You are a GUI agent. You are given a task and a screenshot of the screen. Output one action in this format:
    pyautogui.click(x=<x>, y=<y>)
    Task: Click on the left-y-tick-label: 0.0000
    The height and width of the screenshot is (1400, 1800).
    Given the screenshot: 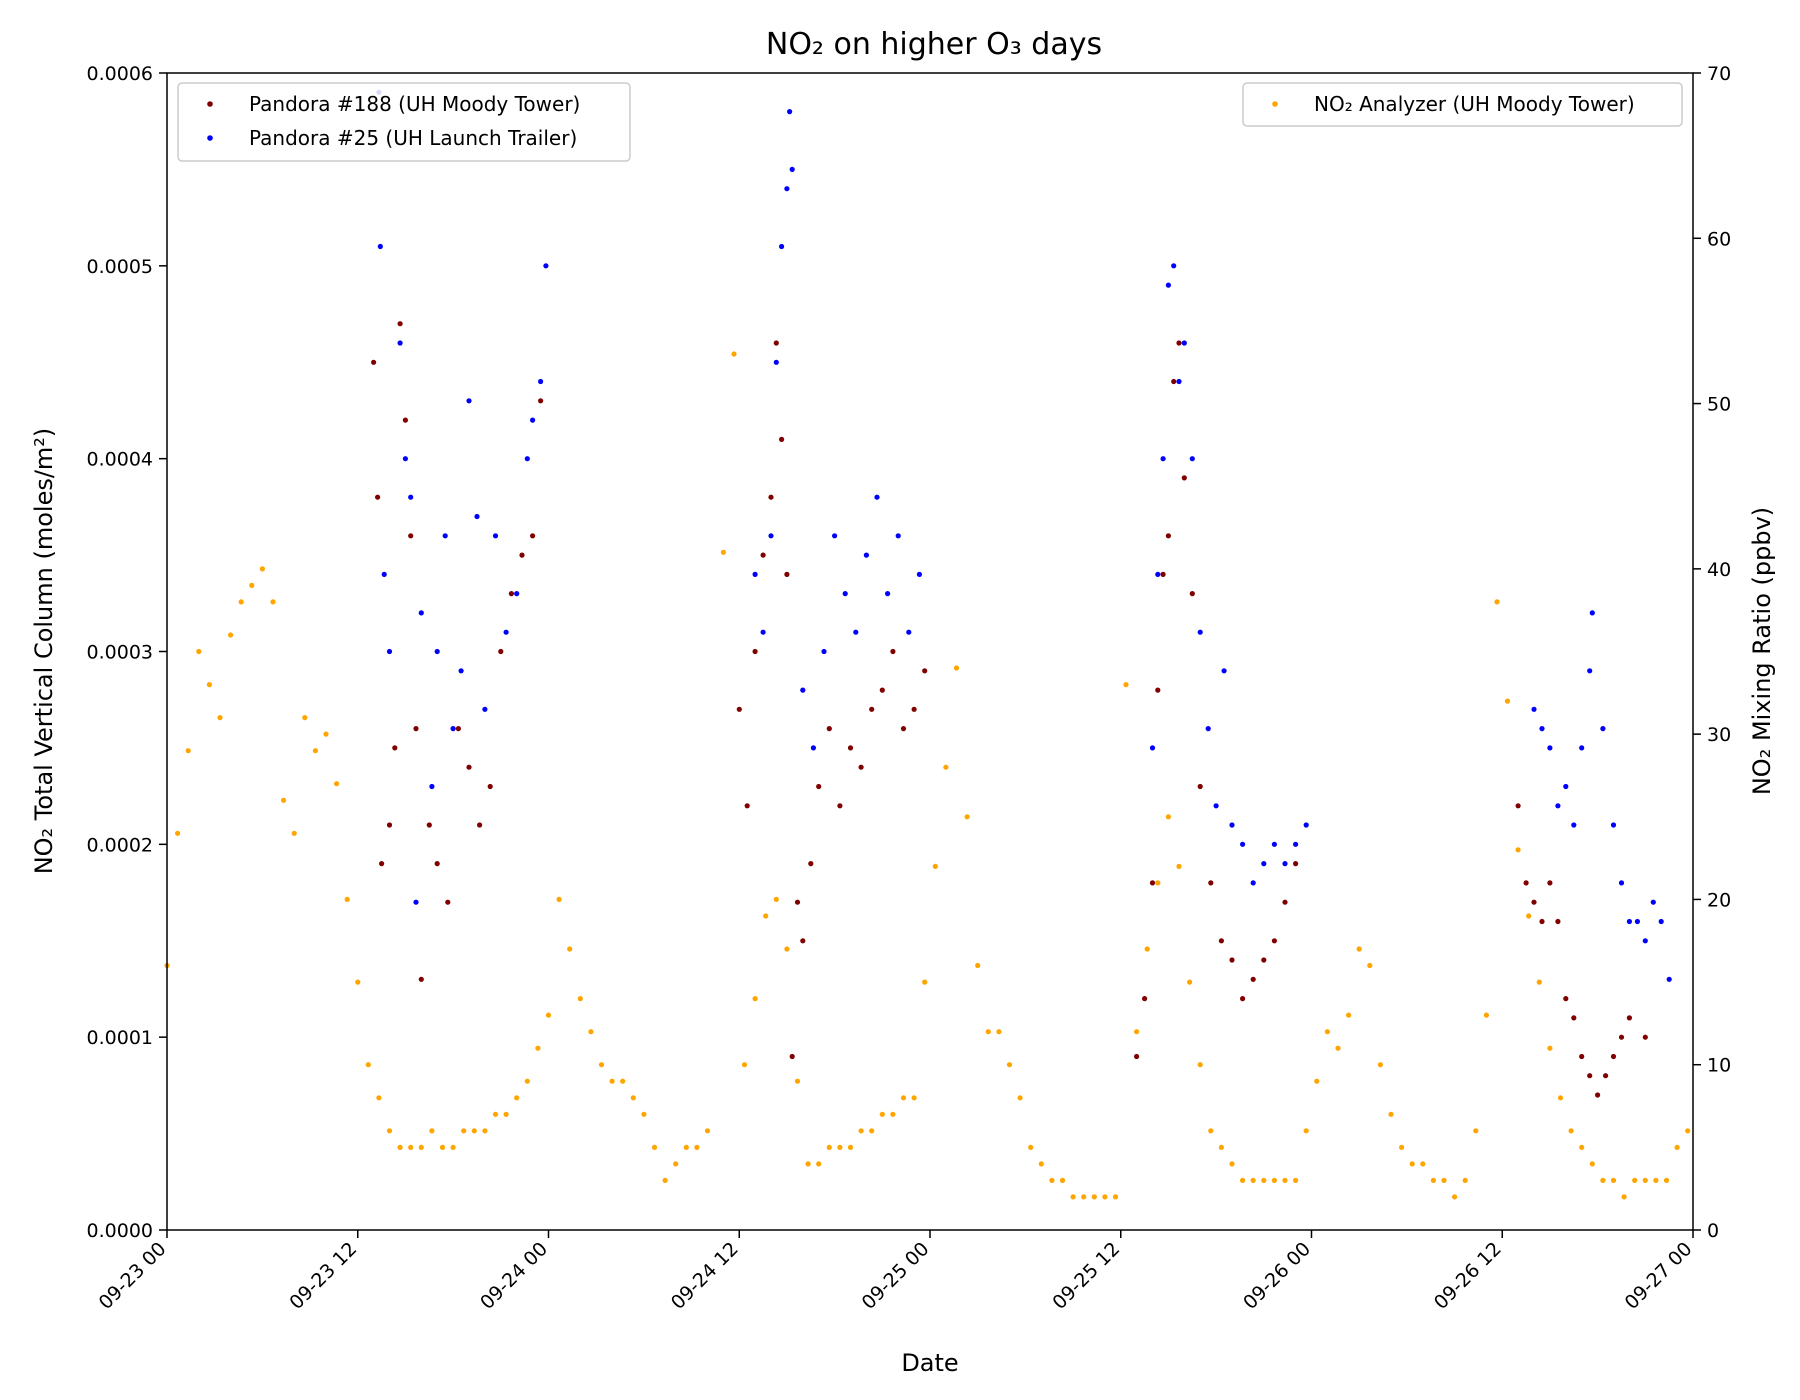 What is the action you would take?
    pyautogui.click(x=120, y=1231)
    